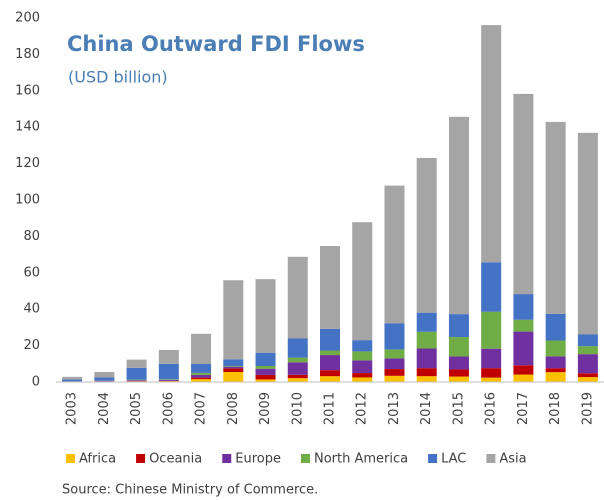 Image resolution: width=604 pixels, height=500 pixels. What do you see at coordinates (31, 236) in the screenshot?
I see `y-tick-label: 80` at bounding box center [31, 236].